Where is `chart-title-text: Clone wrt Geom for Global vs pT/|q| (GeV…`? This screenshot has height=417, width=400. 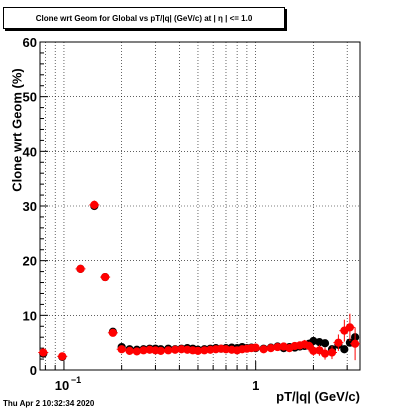 chart-title-text: Clone wrt Geom for Global vs pT/|q| (GeV… is located at coordinates (144, 18).